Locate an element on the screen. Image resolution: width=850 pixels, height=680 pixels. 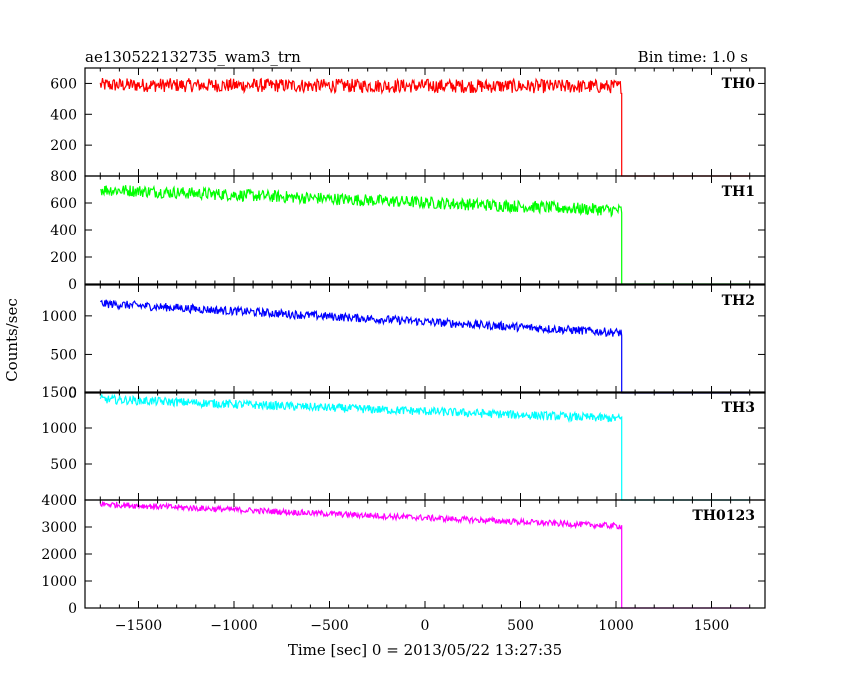
y-tick-label: 800 is located at coordinates (63, 177).